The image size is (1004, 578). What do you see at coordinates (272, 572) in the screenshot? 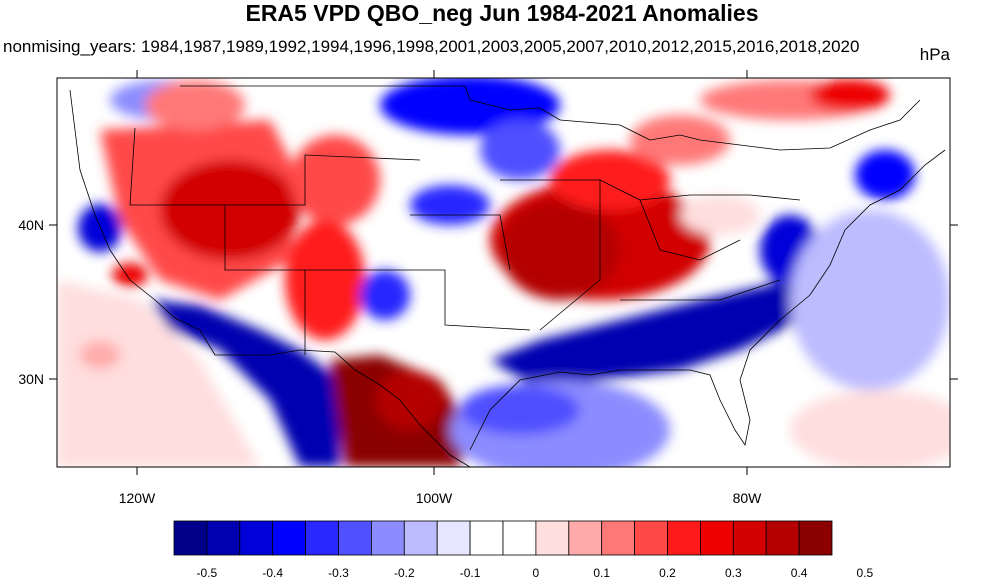
I see `colorbar-label: -0.4` at bounding box center [272, 572].